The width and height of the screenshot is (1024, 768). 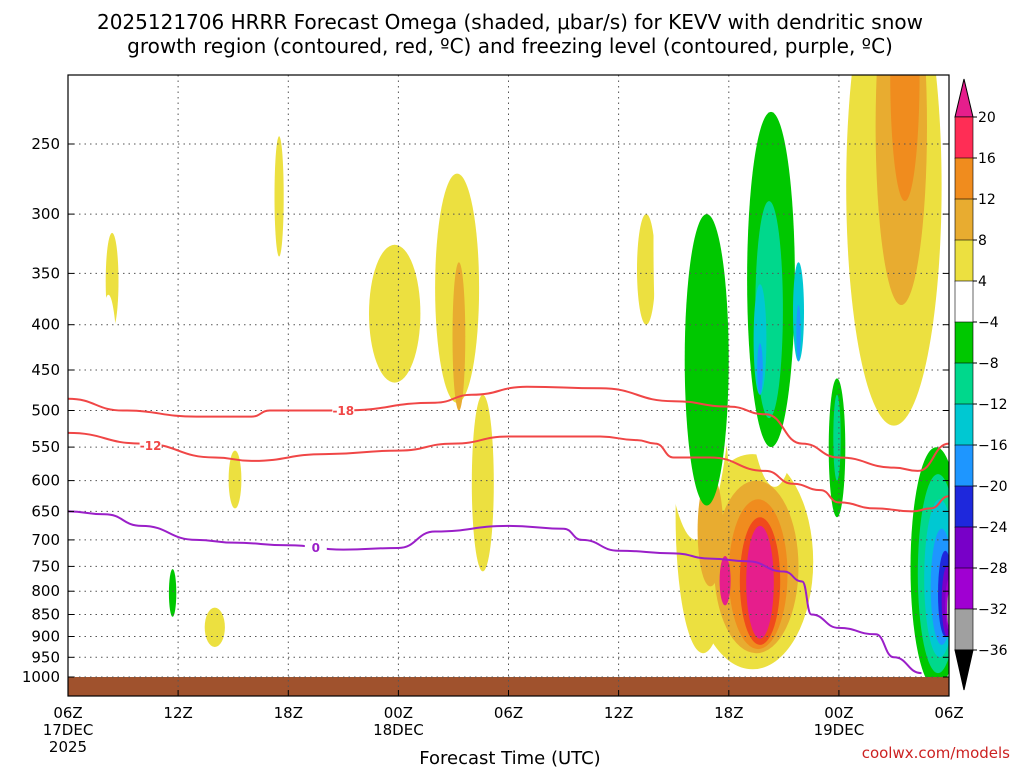 What do you see at coordinates (964, 98) in the screenshot?
I see `colorbar-top-arrow` at bounding box center [964, 98].